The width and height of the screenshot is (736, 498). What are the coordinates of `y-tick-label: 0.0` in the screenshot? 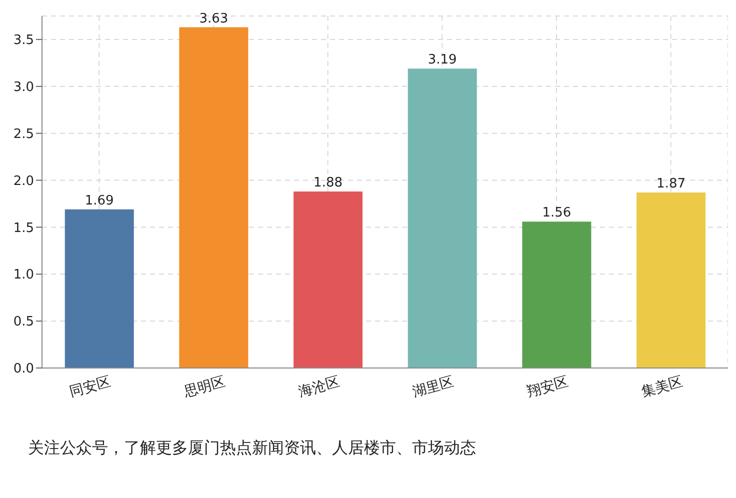 It's located at (23, 369).